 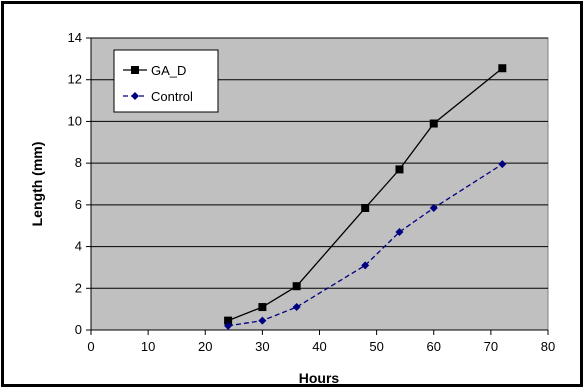 What do you see at coordinates (548, 346) in the screenshot?
I see `x-tick-label: 80` at bounding box center [548, 346].